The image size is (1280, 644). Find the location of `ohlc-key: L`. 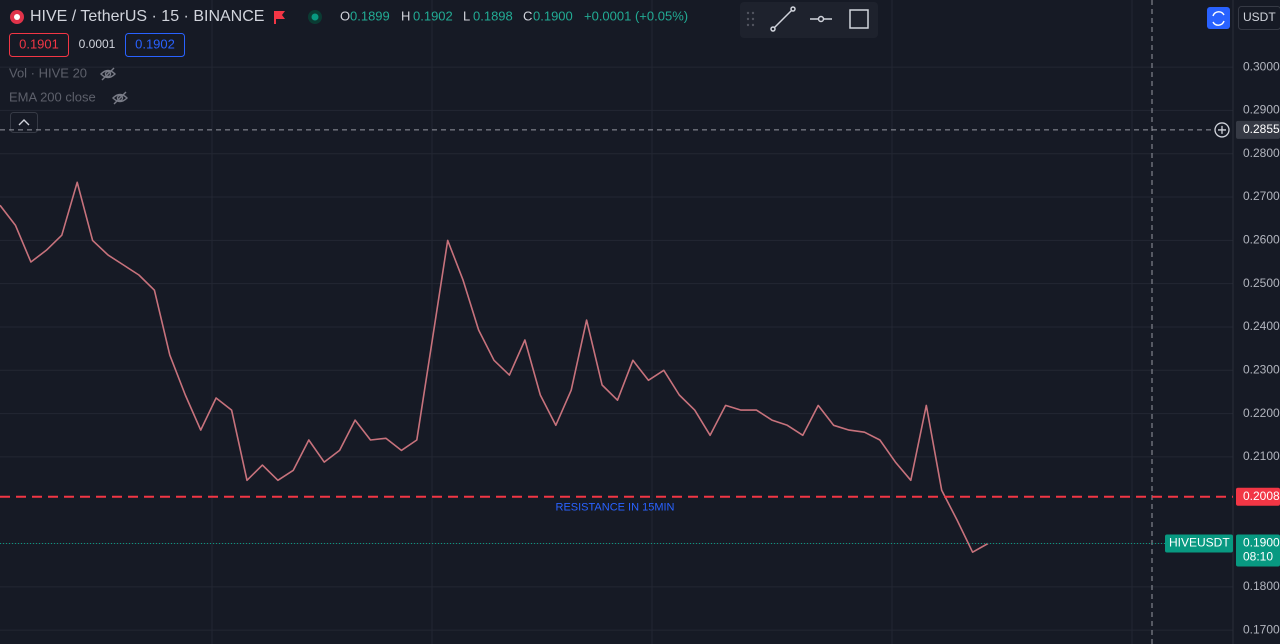

ohlc-key: L is located at coordinates (466, 15).